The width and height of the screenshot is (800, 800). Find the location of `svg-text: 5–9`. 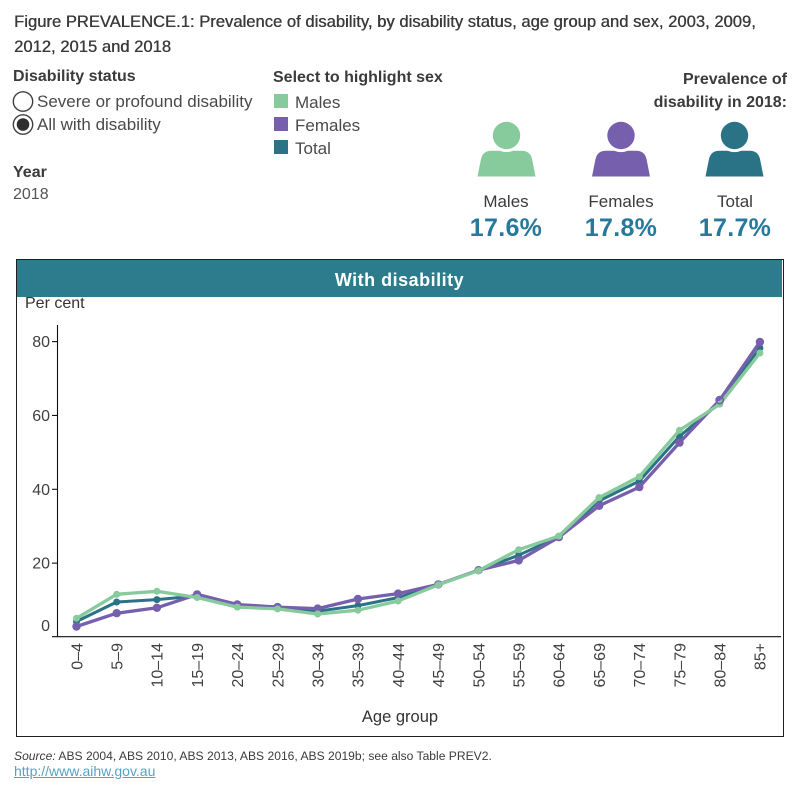

svg-text: 5–9 is located at coordinates (118, 656).